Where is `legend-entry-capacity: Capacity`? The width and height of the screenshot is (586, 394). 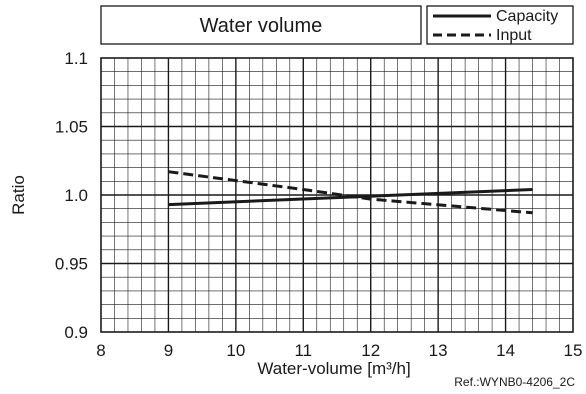 legend-entry-capacity: Capacity is located at coordinates (495, 16).